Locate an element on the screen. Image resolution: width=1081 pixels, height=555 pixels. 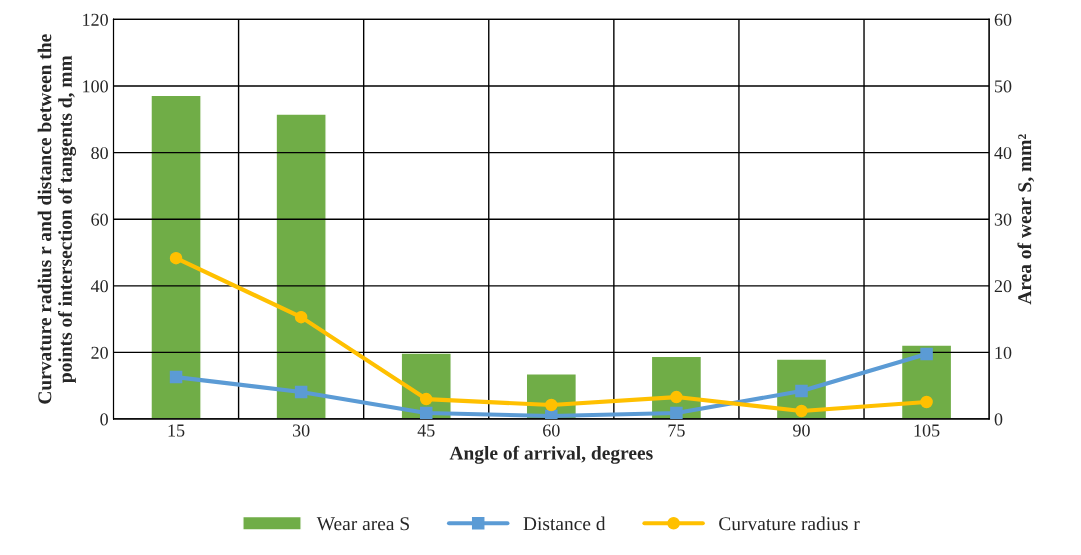
y-tick-label: 60 is located at coordinates (99, 219).